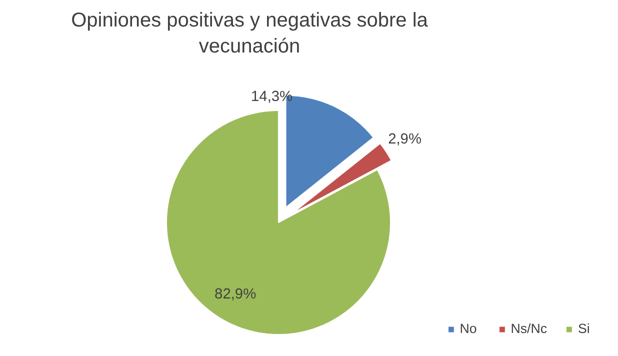  What do you see at coordinates (250, 34) in the screenshot?
I see `chart-title: Opiniones positivas y negativas sobre la vecunación` at bounding box center [250, 34].